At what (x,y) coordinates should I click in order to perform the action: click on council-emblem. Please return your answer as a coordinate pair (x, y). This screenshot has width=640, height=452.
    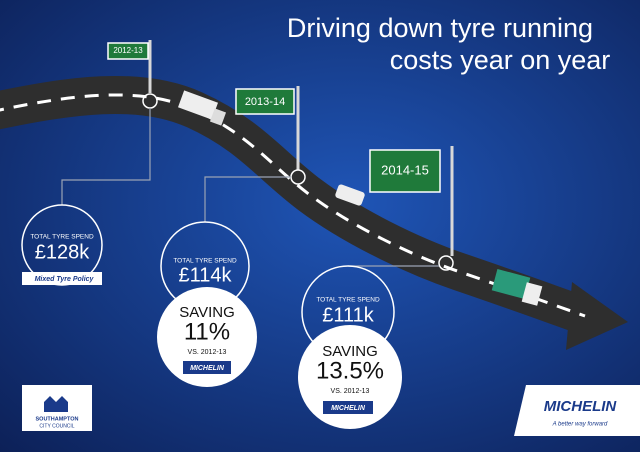
    Looking at the image, I should click on (56, 404).